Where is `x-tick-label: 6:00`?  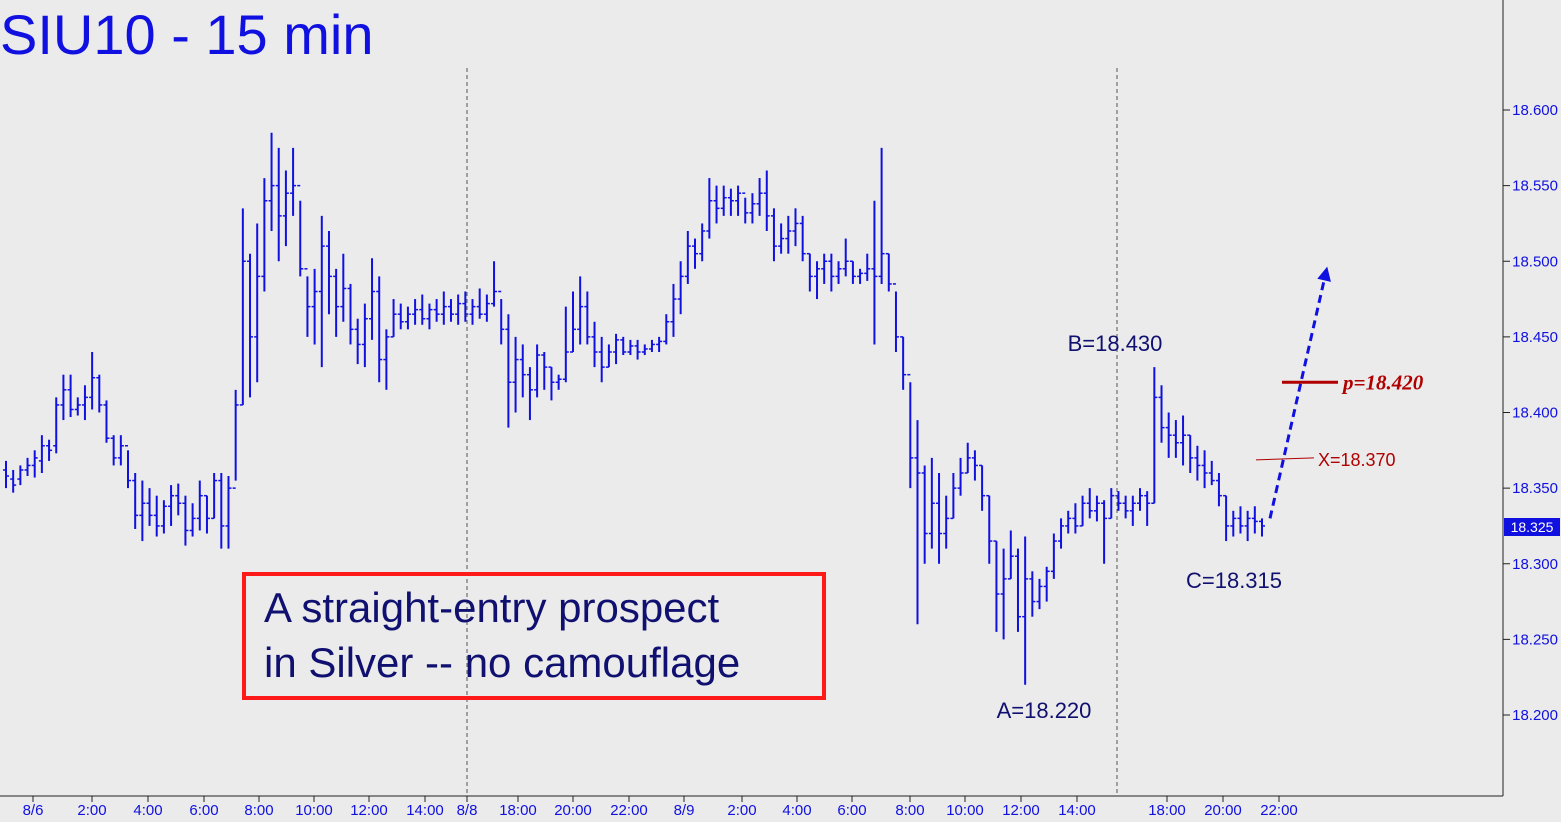
x-tick-label: 6:00 is located at coordinates (203, 810).